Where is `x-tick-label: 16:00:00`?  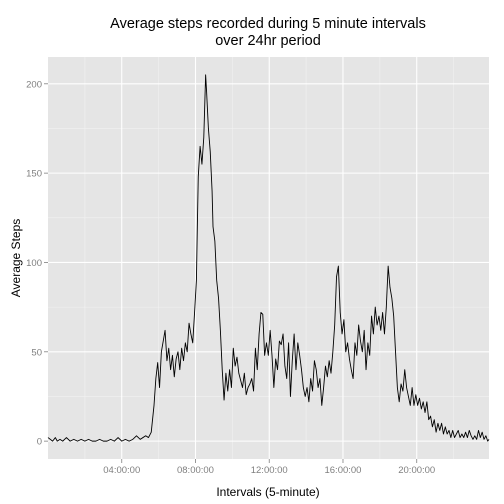 x-tick-label: 16:00:00 is located at coordinates (342, 470).